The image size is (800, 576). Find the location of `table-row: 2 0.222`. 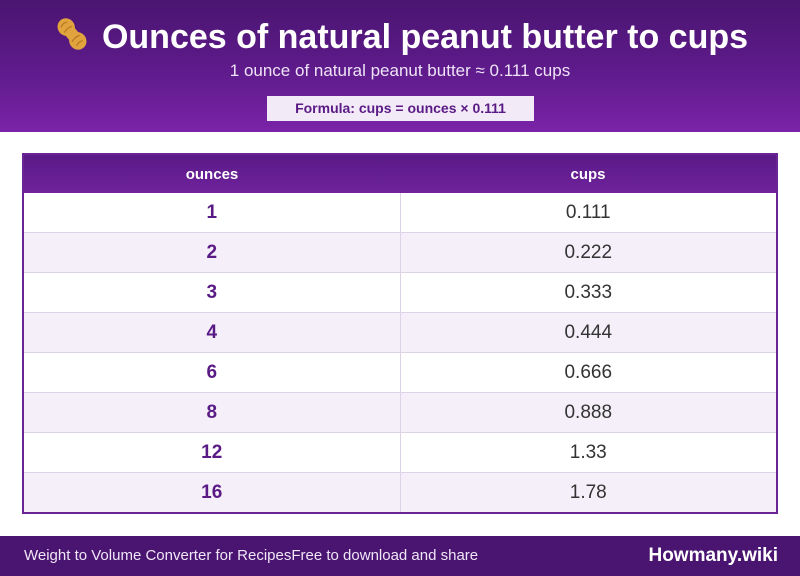

table-row: 2 0.222 is located at coordinates (400, 252).